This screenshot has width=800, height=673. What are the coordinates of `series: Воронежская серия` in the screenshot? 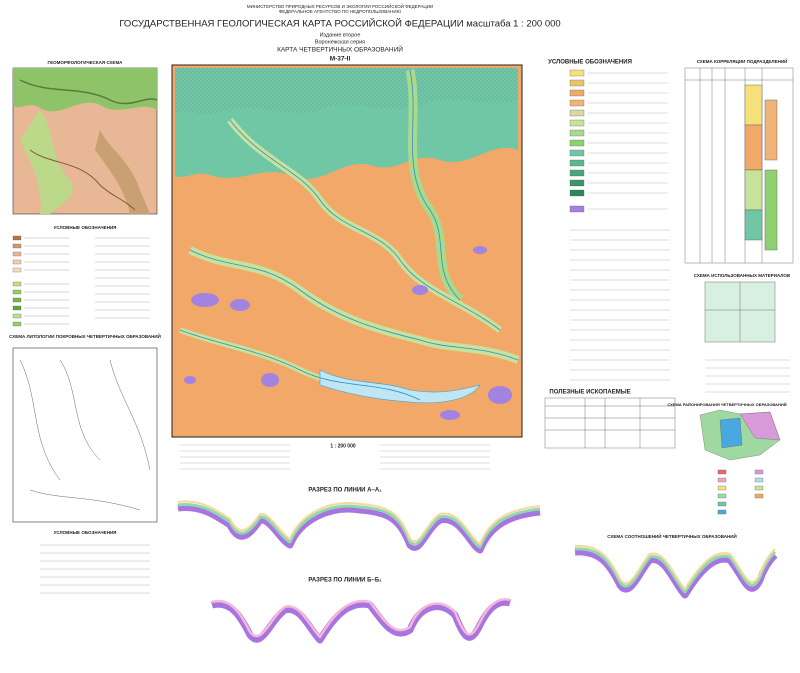 It's located at (340, 42).